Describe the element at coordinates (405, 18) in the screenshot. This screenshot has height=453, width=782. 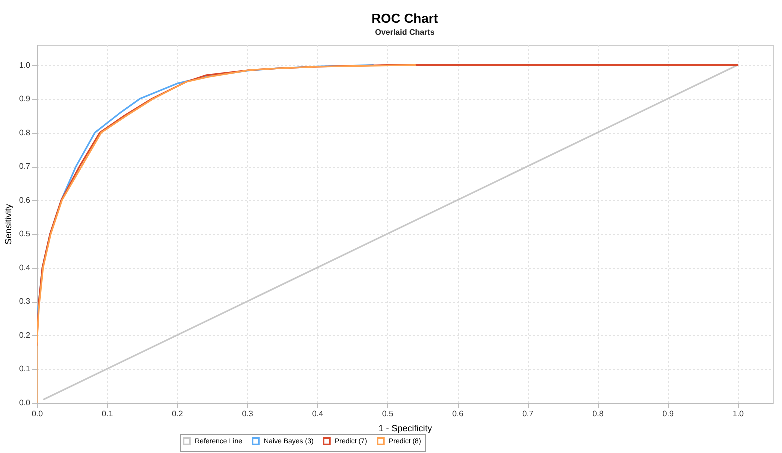
I see `chart-title: ROC Chart` at that location.